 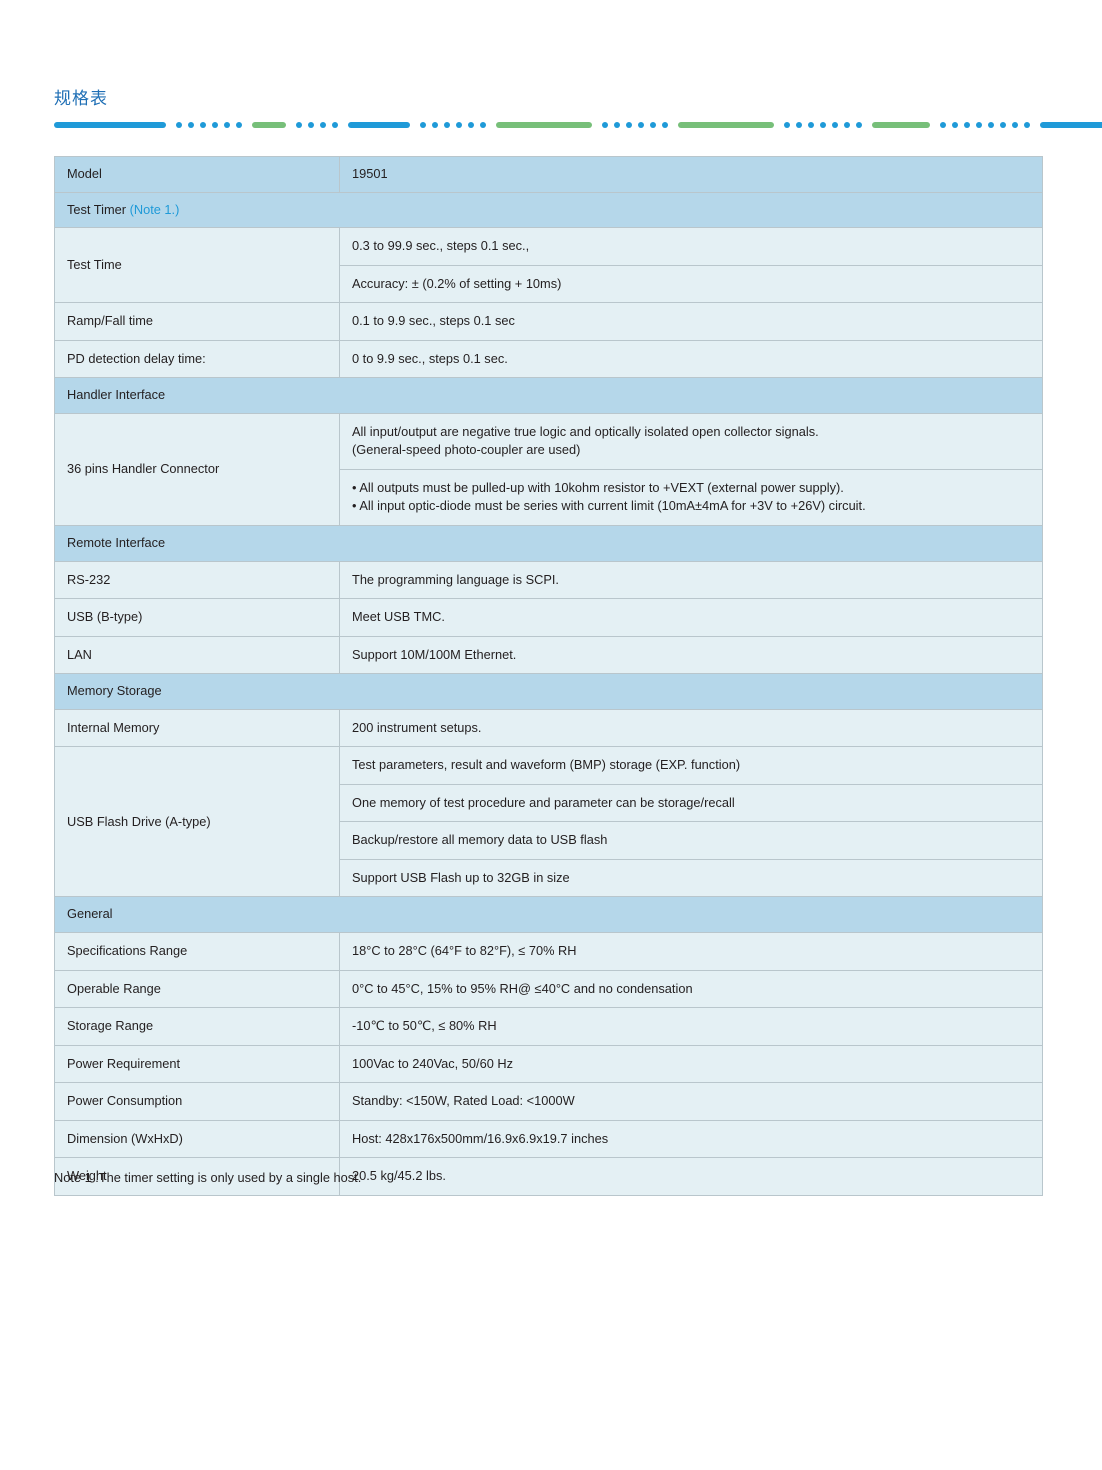 What do you see at coordinates (197, 174) in the screenshot?
I see `table-row-label-cell: Model` at bounding box center [197, 174].